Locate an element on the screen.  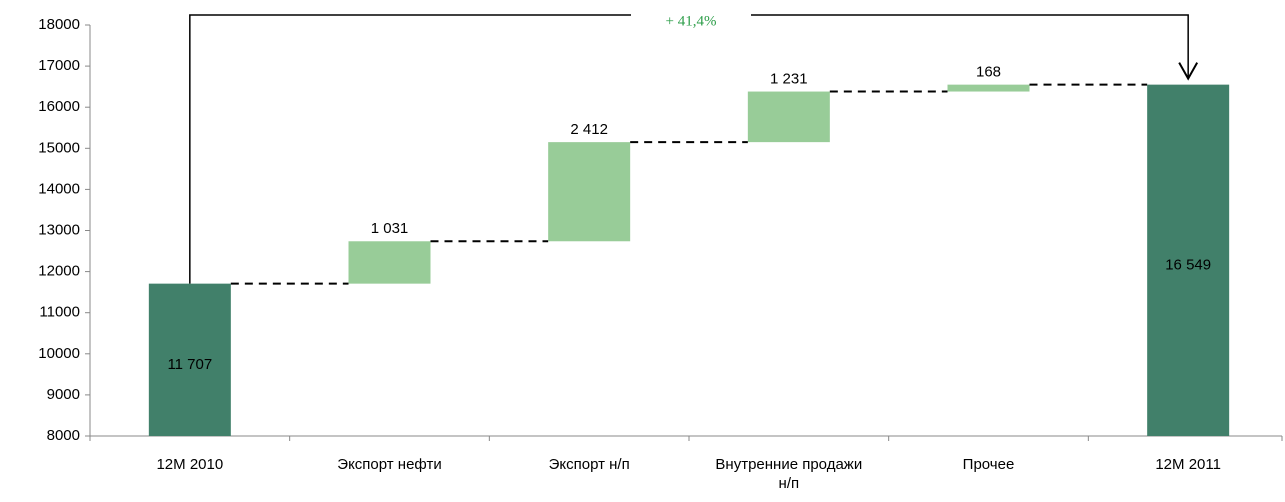
y-tick-label: 13000 is located at coordinates (59, 229).